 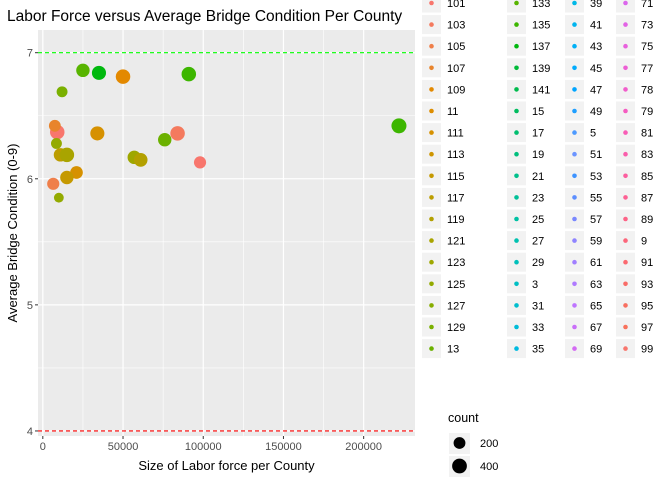 I want to click on legend-label: 95, so click(x=647, y=306).